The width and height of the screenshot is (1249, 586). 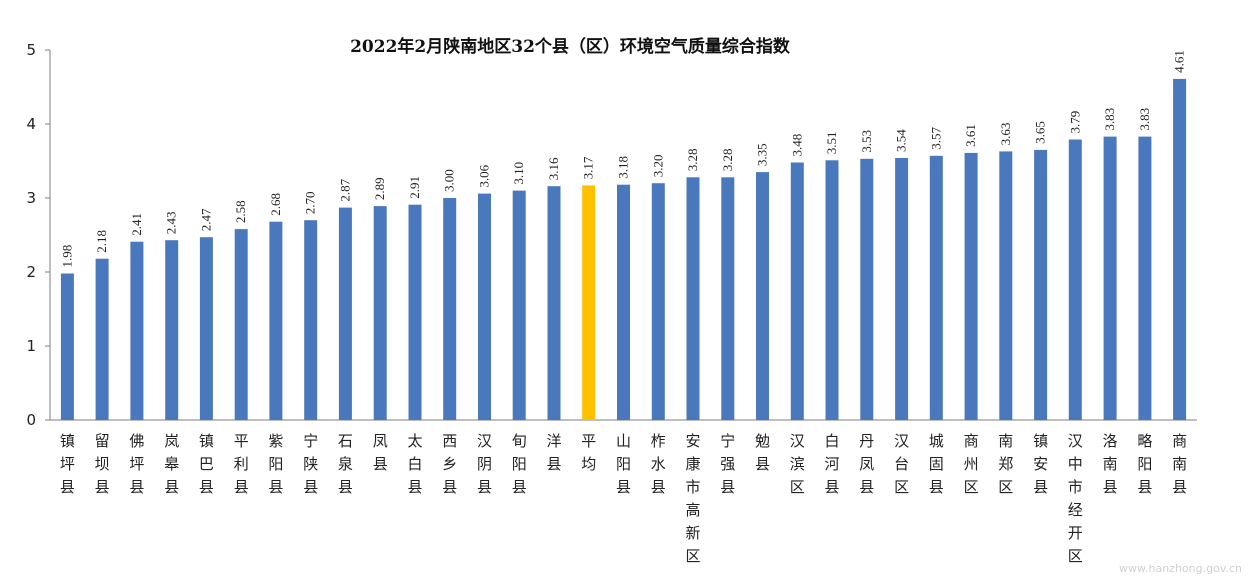 What do you see at coordinates (1040, 464) in the screenshot?
I see `category-label: 镇安县` at bounding box center [1040, 464].